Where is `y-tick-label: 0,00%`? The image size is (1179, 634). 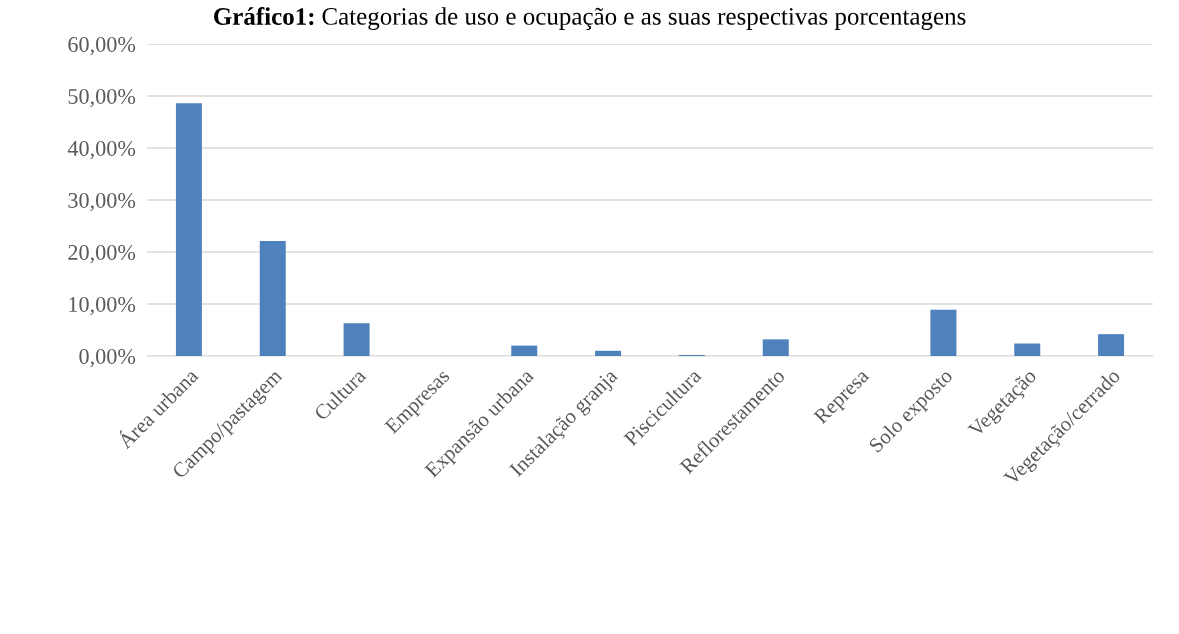 y-tick-label: 0,00% is located at coordinates (107, 358).